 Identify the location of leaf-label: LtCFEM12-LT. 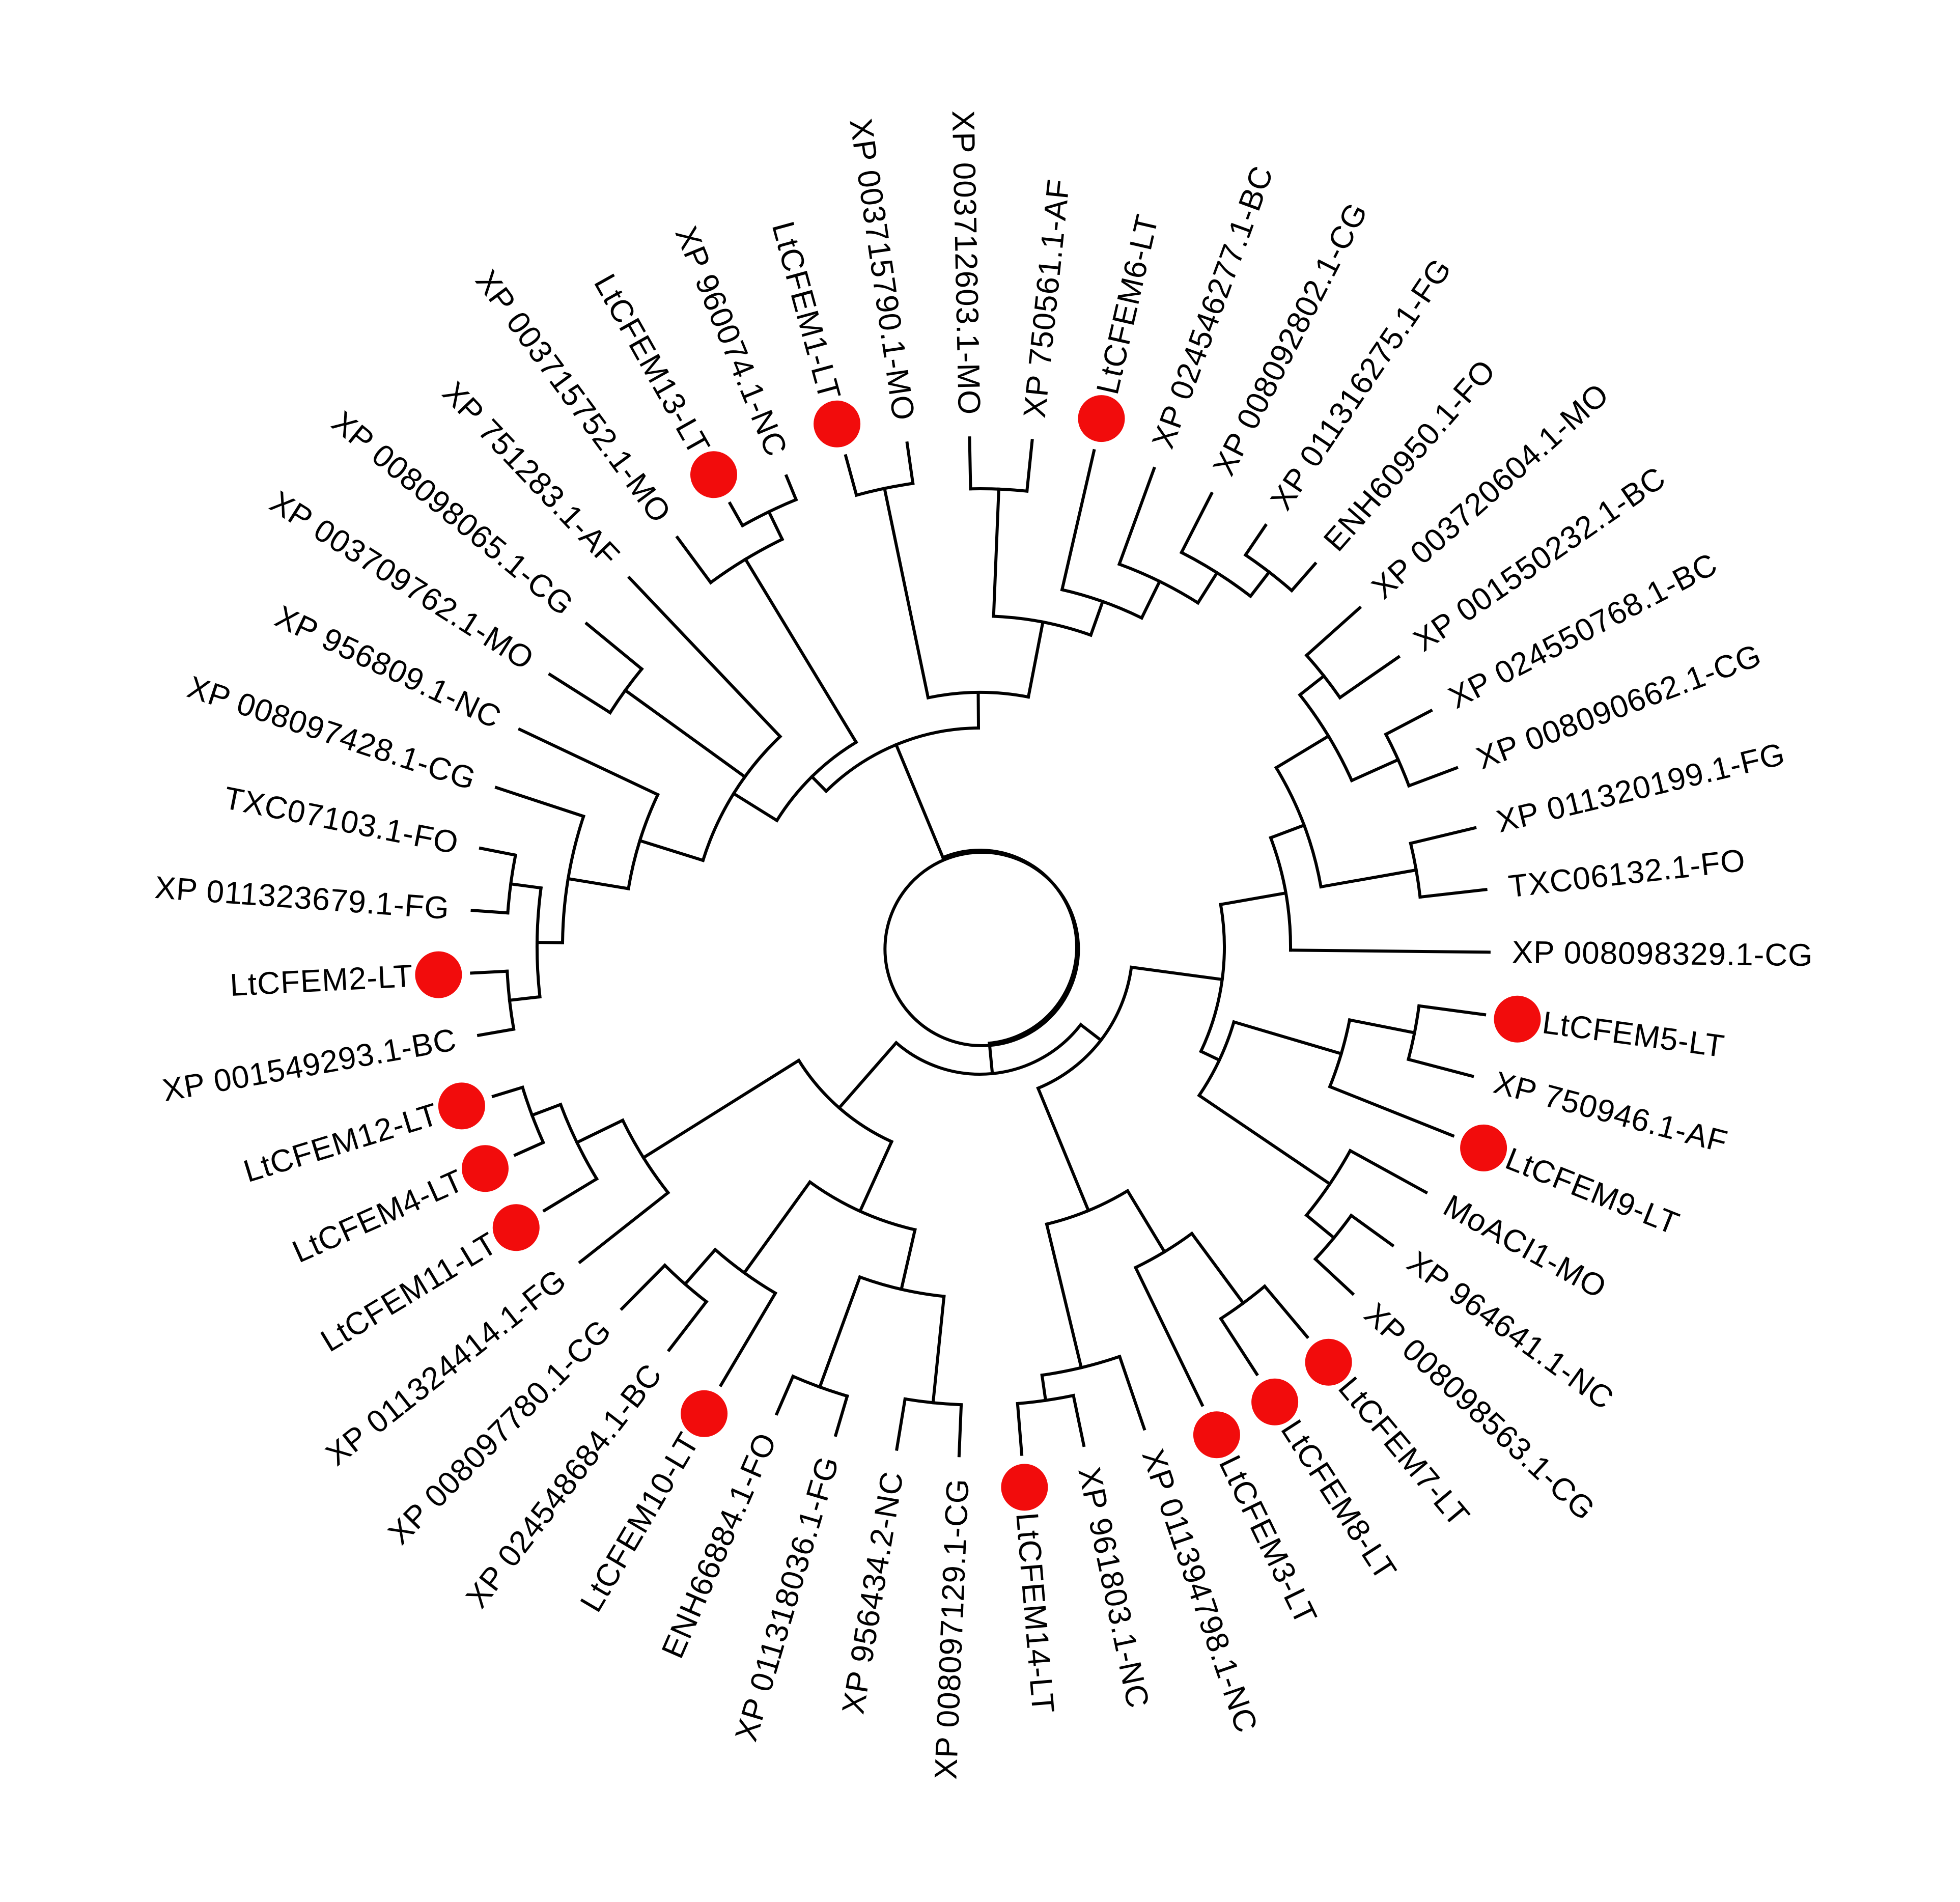
(341, 1143).